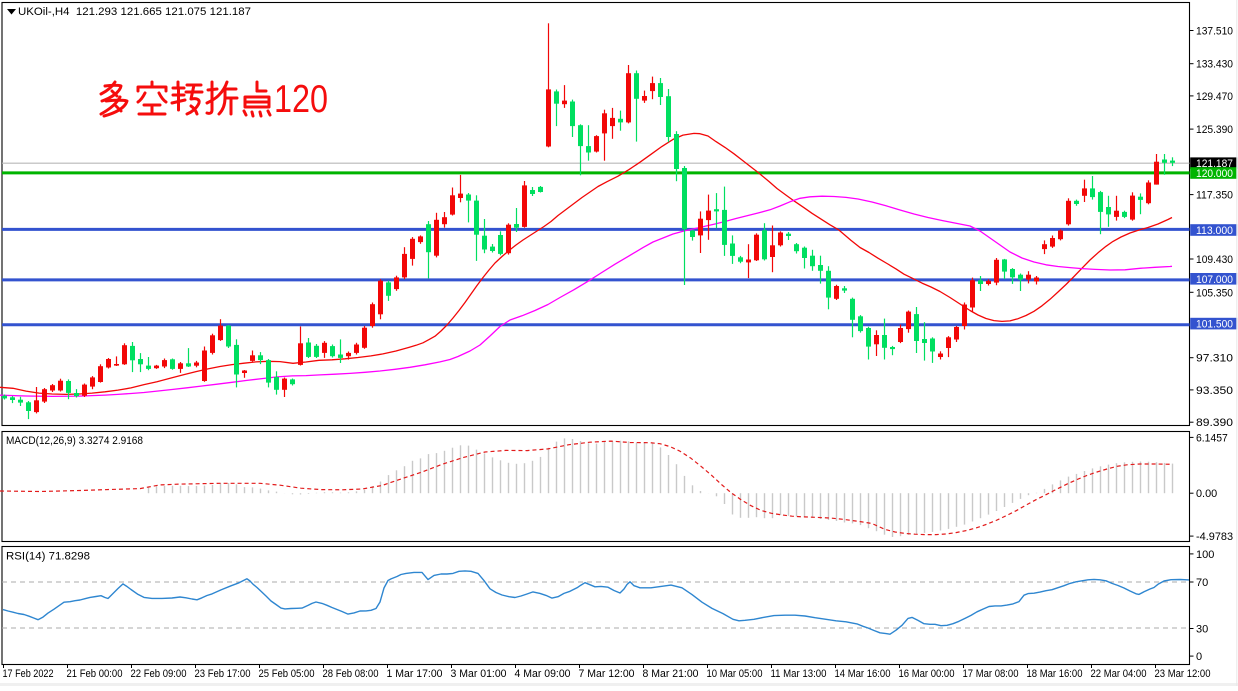  I want to click on svg-text: 10 Mar 05:00, so click(735, 674).